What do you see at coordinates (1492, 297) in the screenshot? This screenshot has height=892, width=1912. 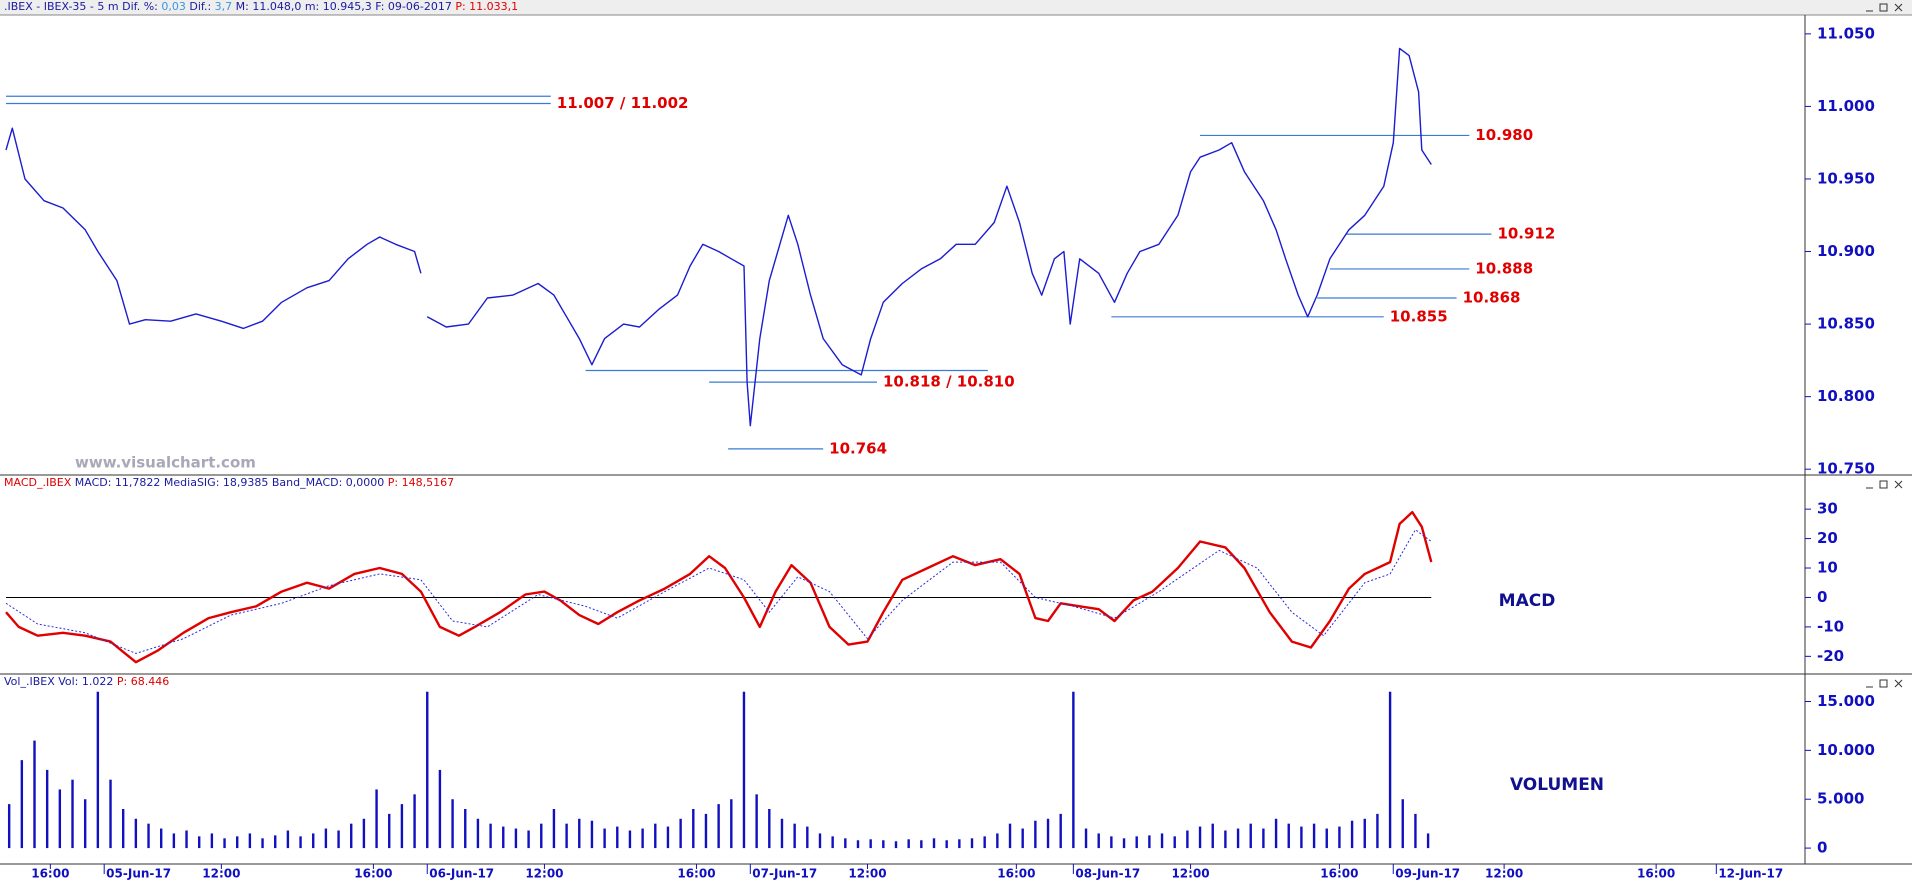 I see `level-label: 10.868` at bounding box center [1492, 297].